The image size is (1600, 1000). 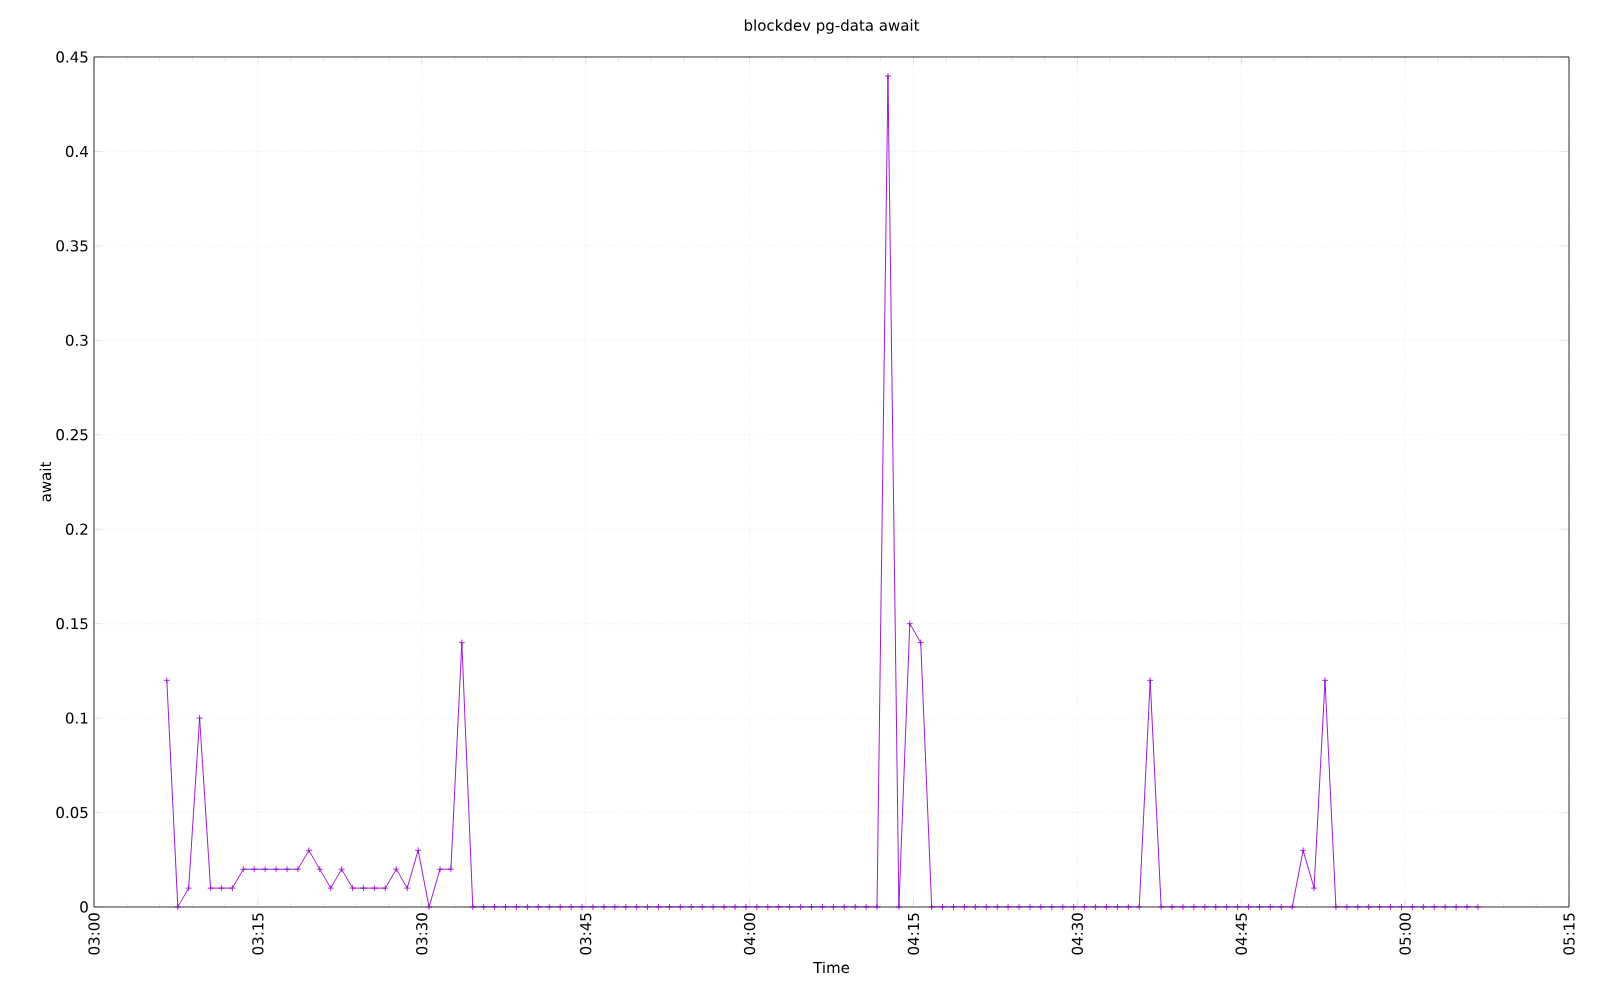 I want to click on x-tick-label: 05:15, so click(x=1569, y=934).